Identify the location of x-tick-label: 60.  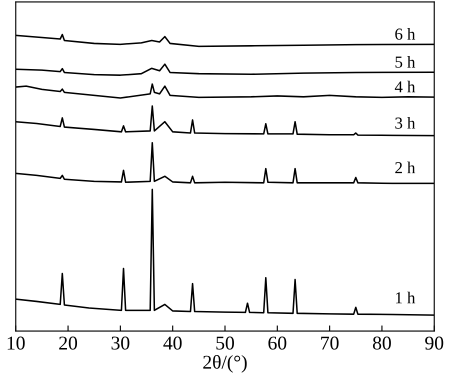
(277, 343).